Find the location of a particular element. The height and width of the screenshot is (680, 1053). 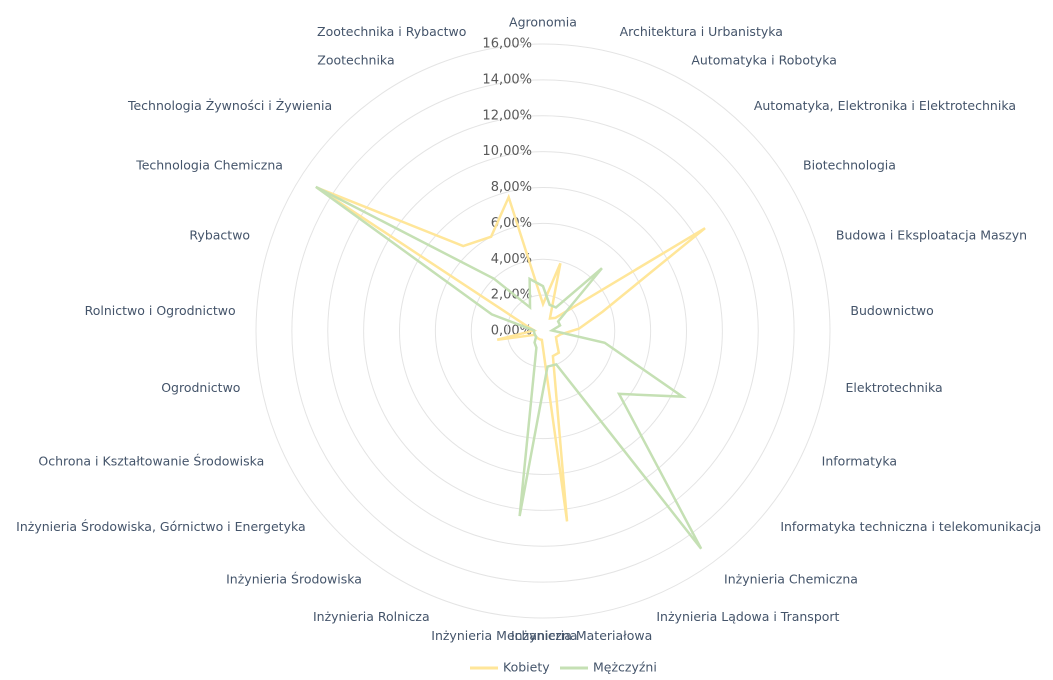

category-label: Inżynieria Chemiczna is located at coordinates (791, 579).